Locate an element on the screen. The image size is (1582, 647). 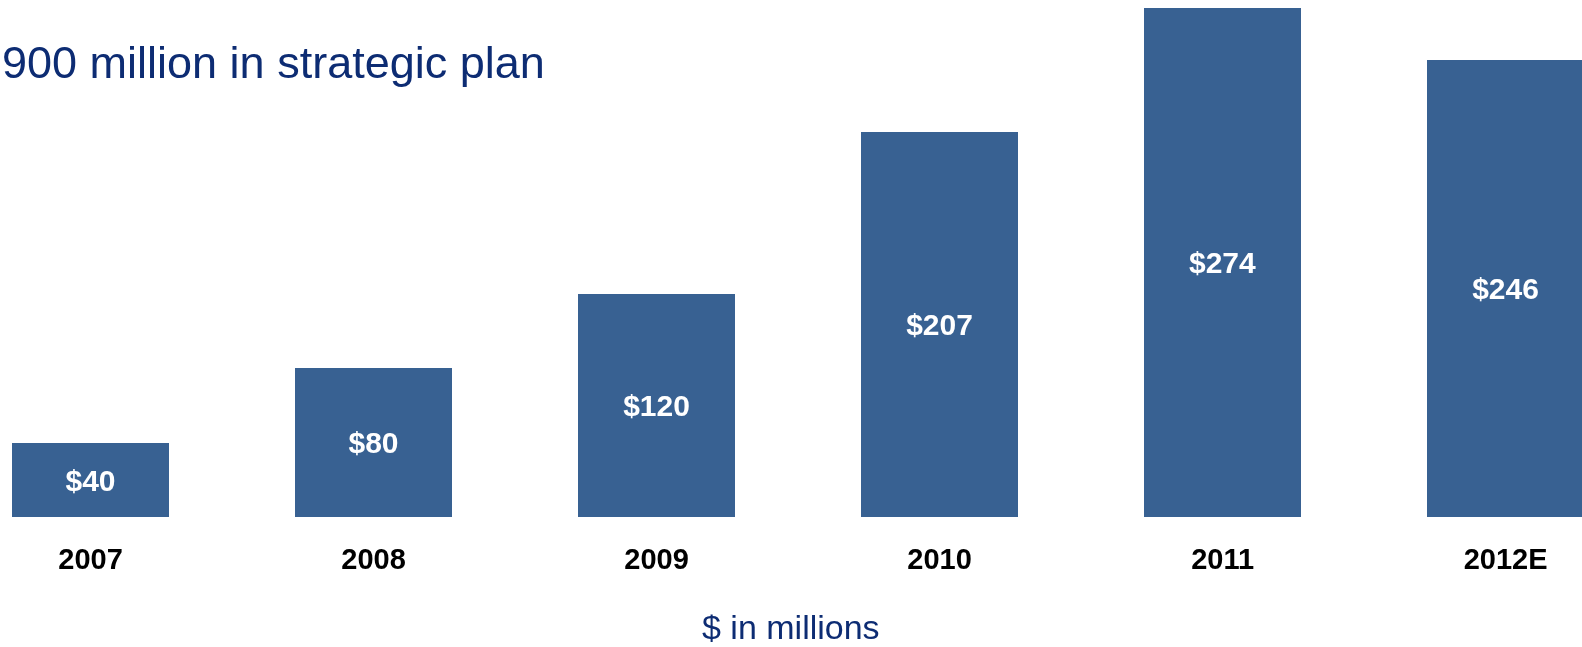
data-label: $246 is located at coordinates (1505, 288).